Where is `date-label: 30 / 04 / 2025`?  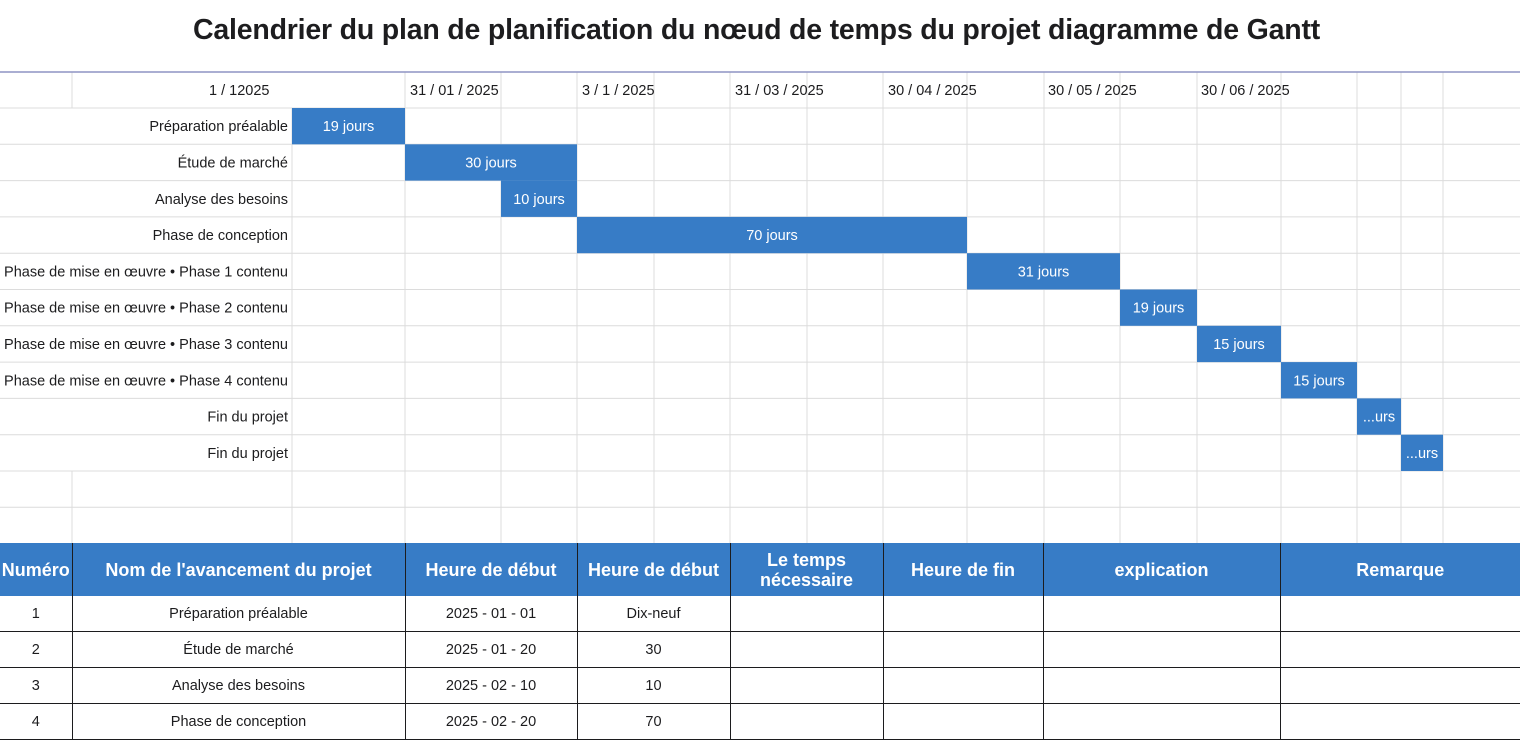
date-label: 30 / 04 / 2025 is located at coordinates (932, 91).